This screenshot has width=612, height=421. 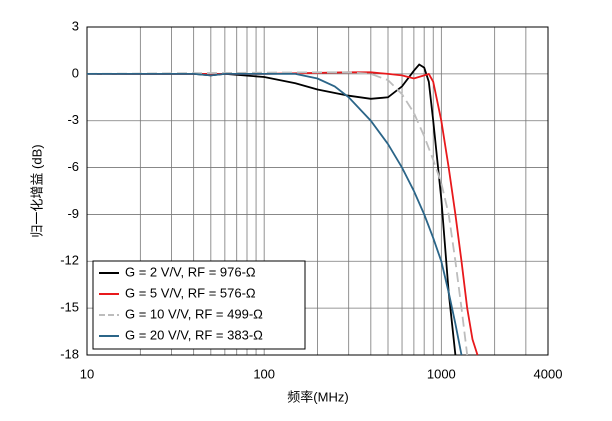 I want to click on x-tick-label: 1000, so click(x=441, y=373).